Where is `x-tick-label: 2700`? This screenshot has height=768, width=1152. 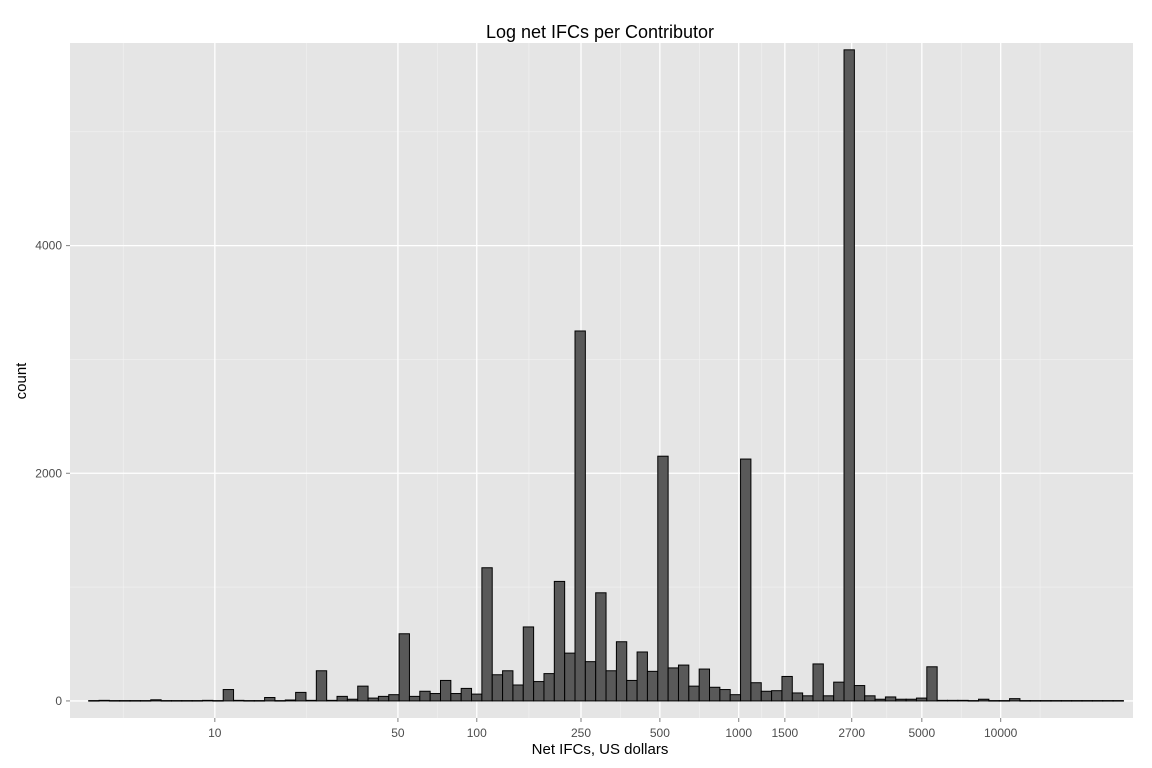 x-tick-label: 2700 is located at coordinates (851, 733).